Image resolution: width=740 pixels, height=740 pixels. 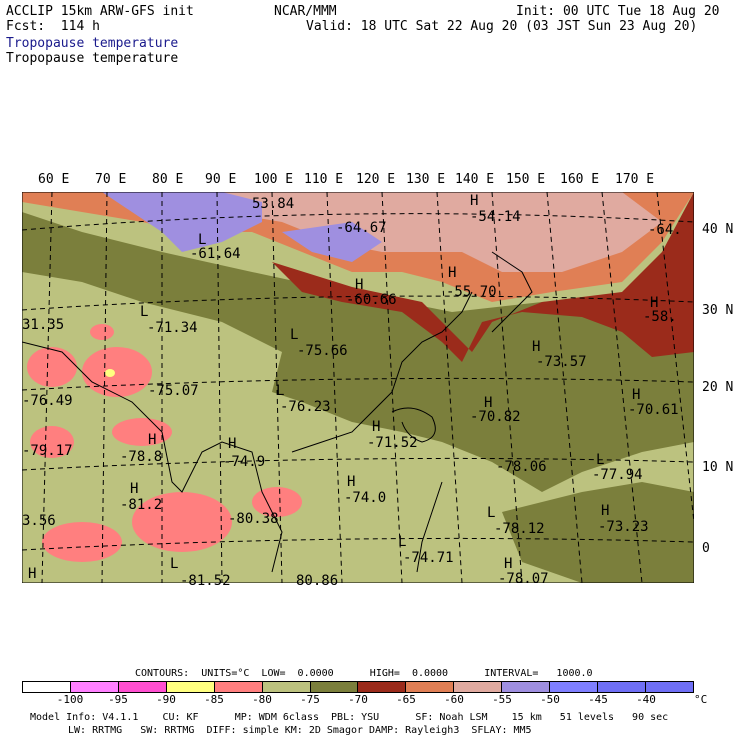 What do you see at coordinates (454, 699) in the screenshot?
I see `colorbar-tick: -60` at bounding box center [454, 699].